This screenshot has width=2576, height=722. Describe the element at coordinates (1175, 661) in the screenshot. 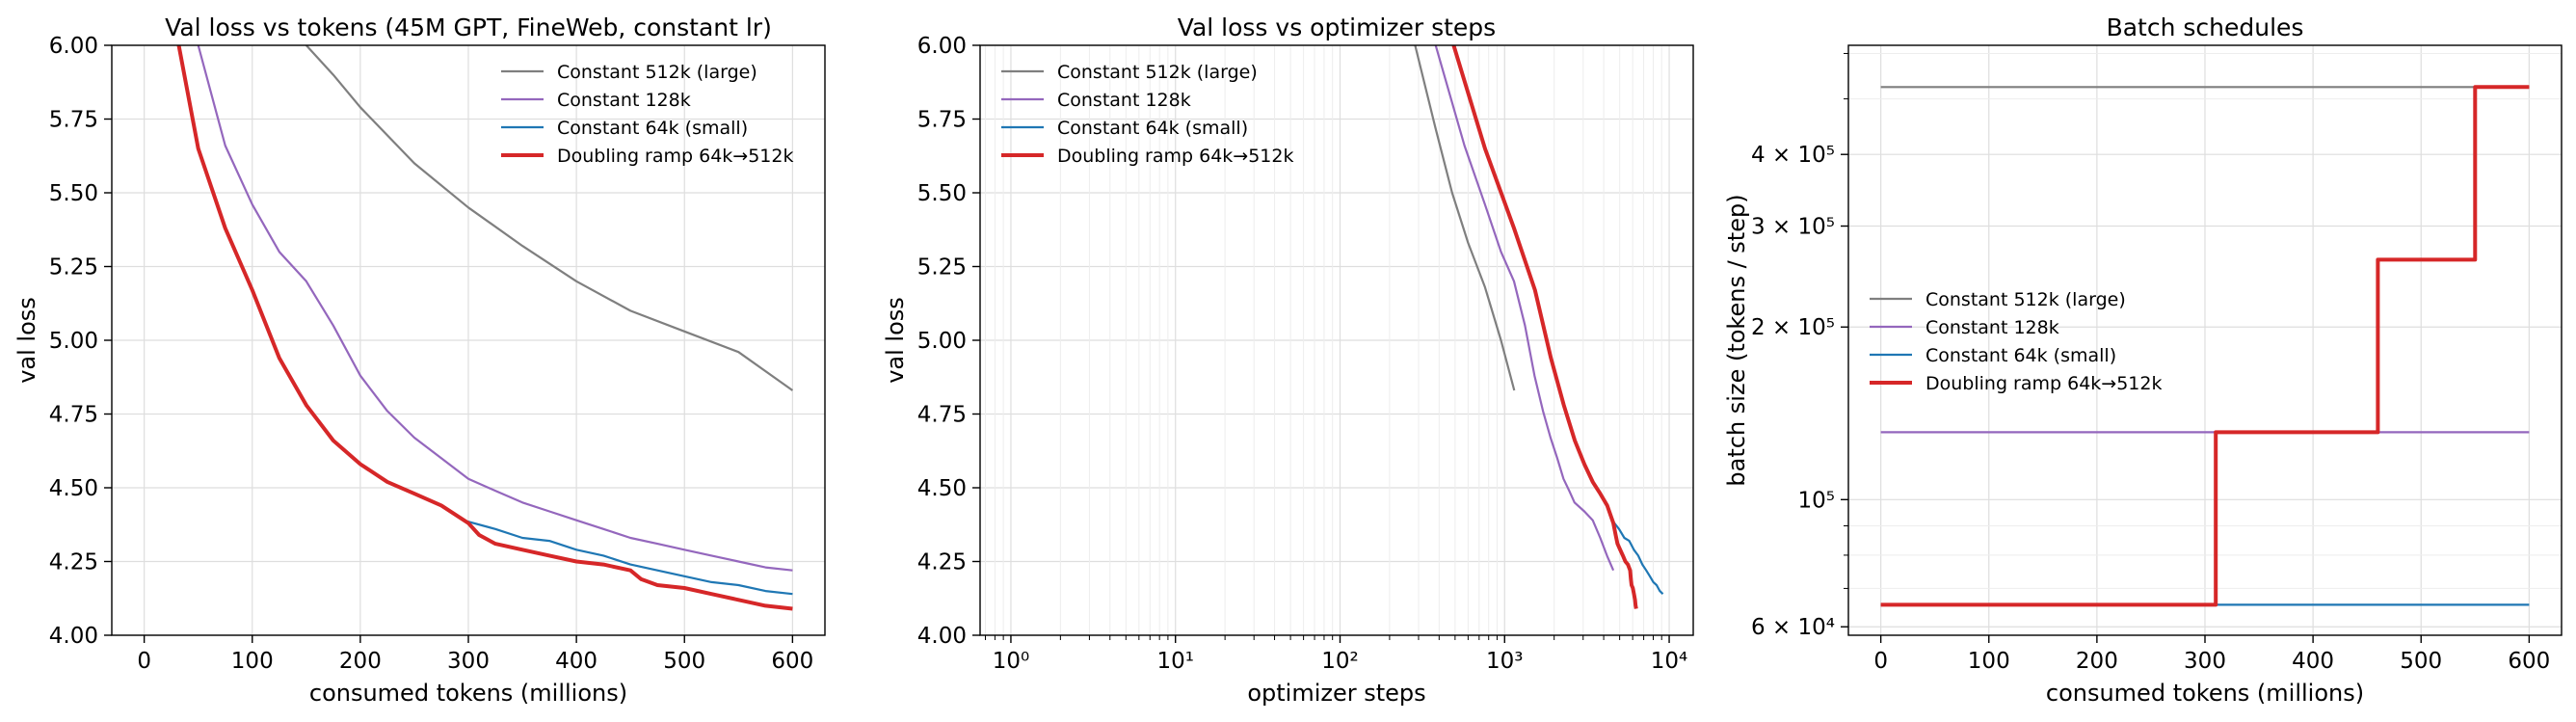

I see `x-tick-label: 10¹` at that location.